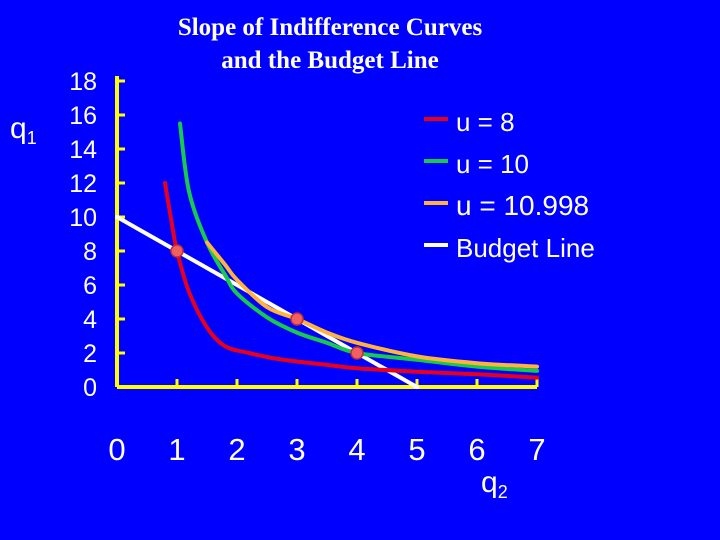 This screenshot has width=720, height=540. Describe the element at coordinates (83, 82) in the screenshot. I see `y-tick-label: 18` at that location.